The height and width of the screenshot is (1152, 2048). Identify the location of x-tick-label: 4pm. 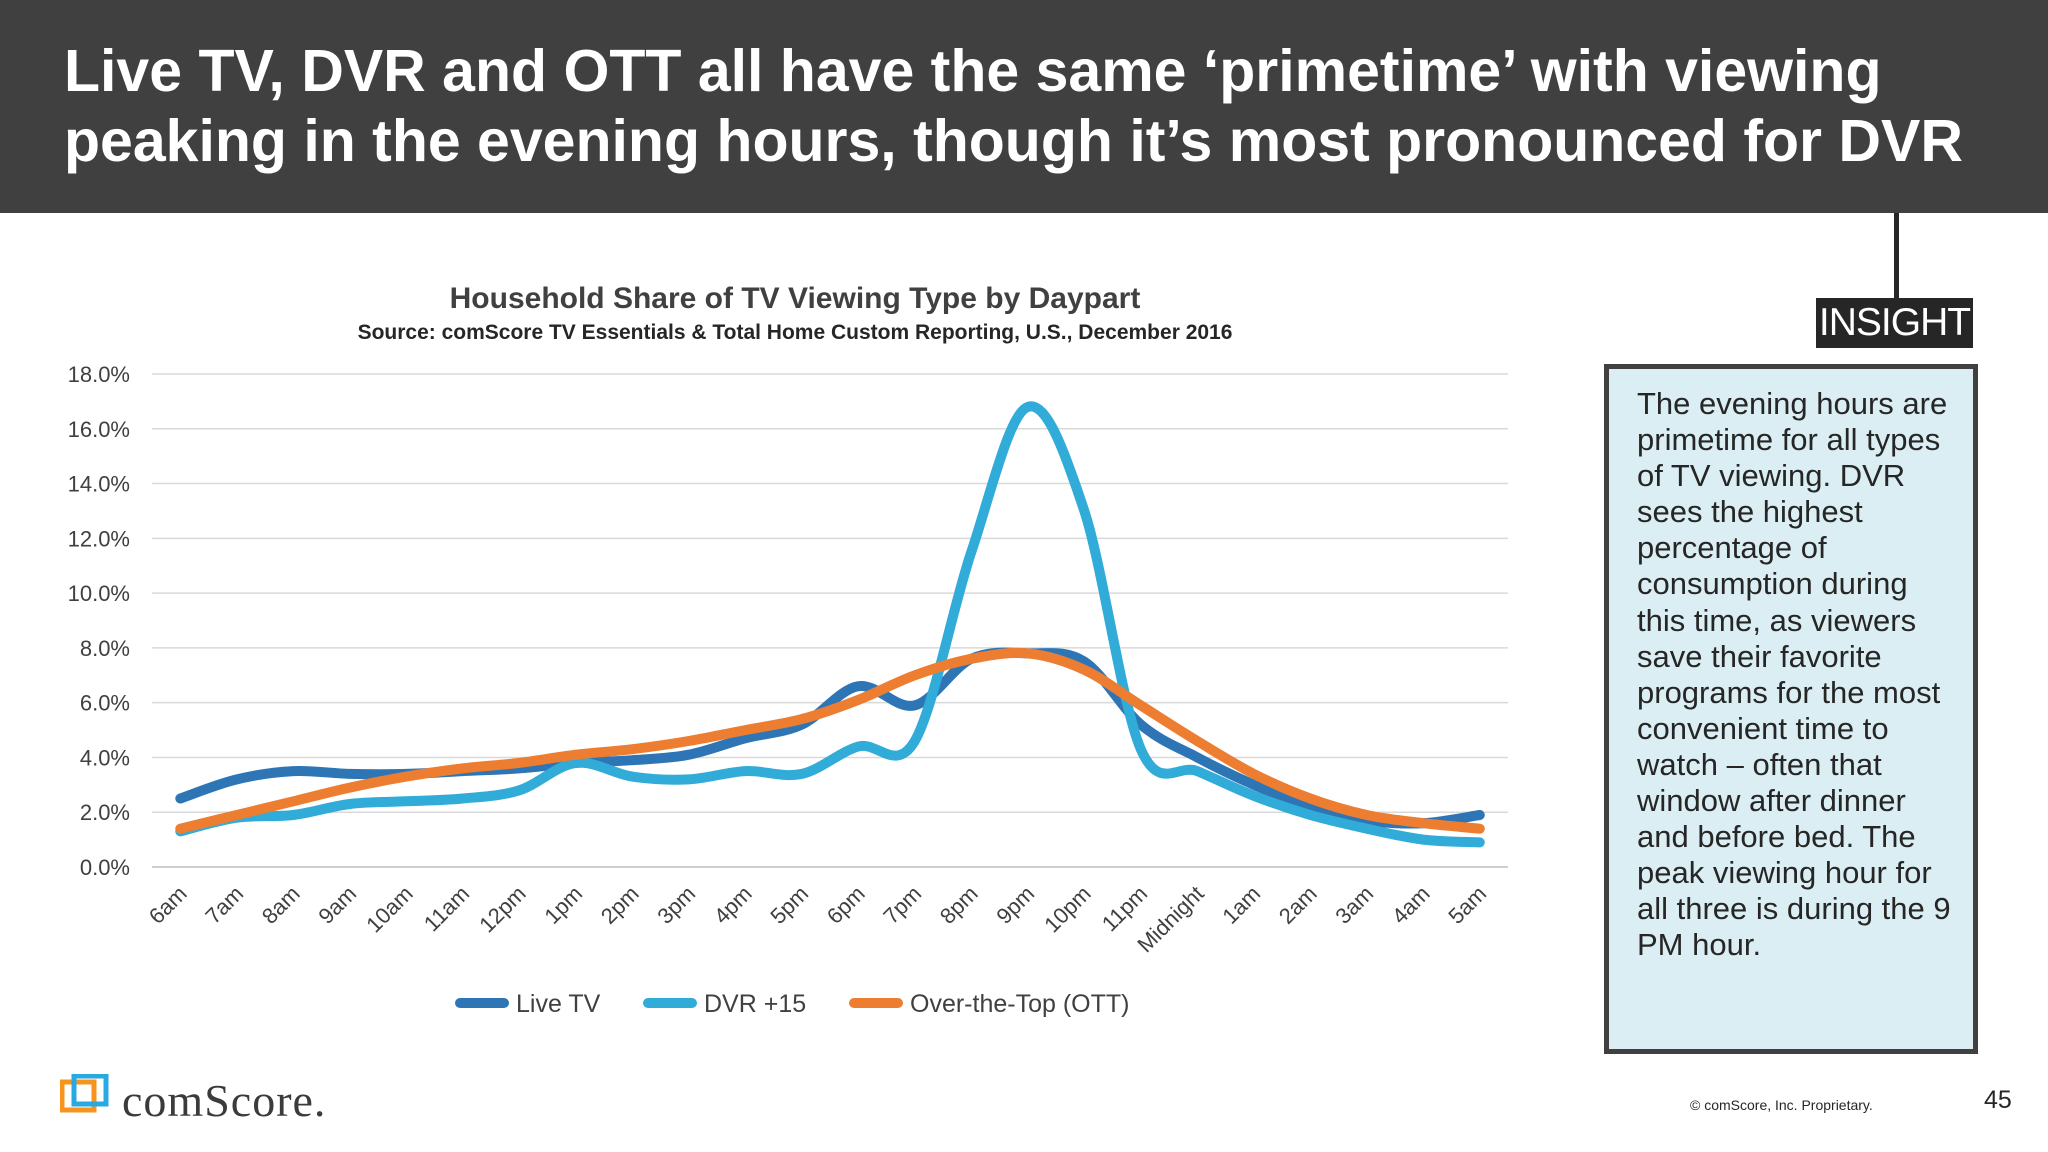
(733, 905).